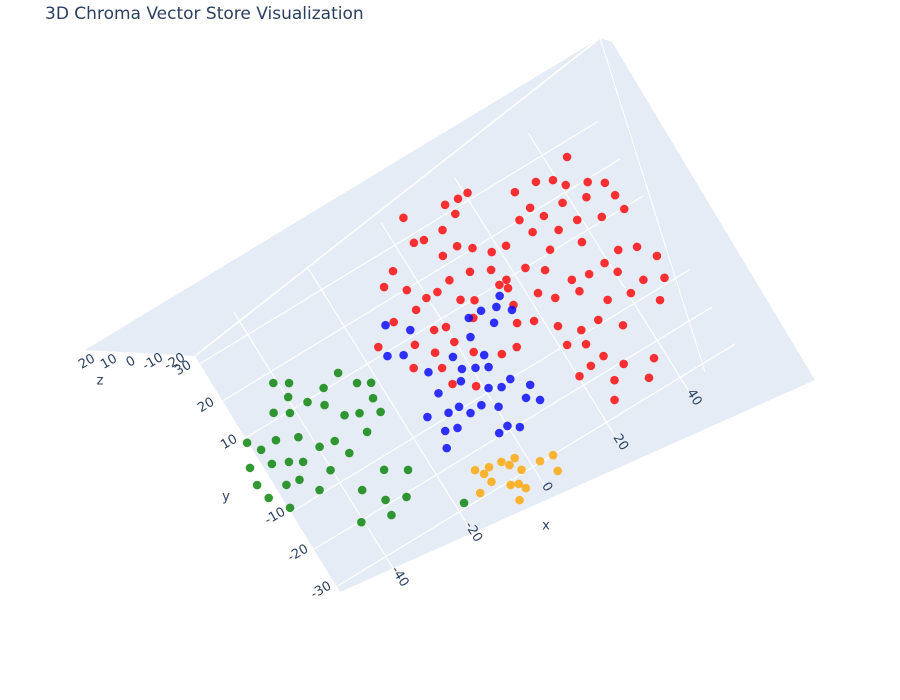 This screenshot has height=700, width=900. I want to click on y-tick-label: -10, so click(275, 517).